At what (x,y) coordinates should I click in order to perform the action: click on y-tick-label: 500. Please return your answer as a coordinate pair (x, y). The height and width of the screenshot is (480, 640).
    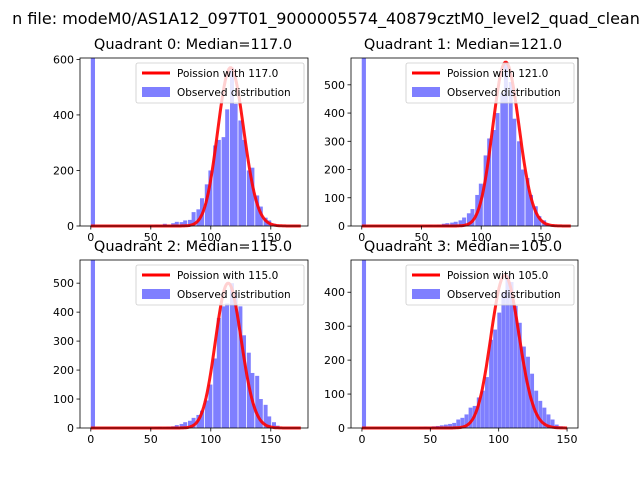
    Looking at the image, I should click on (334, 85).